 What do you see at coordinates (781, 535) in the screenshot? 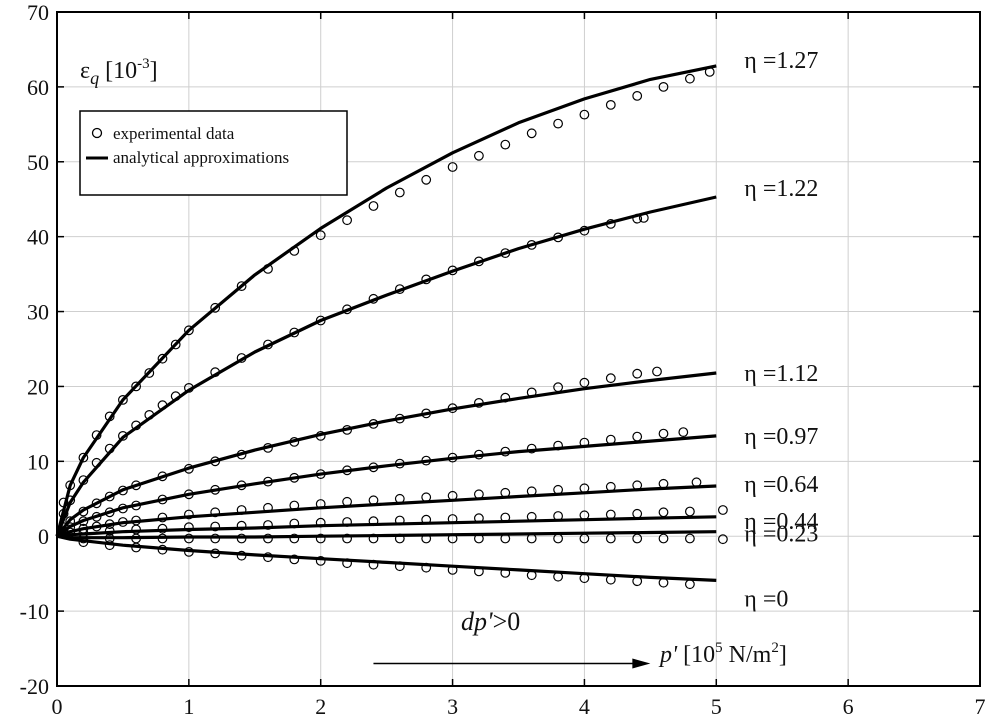
I see `curve-label: η =0.23` at bounding box center [781, 535].